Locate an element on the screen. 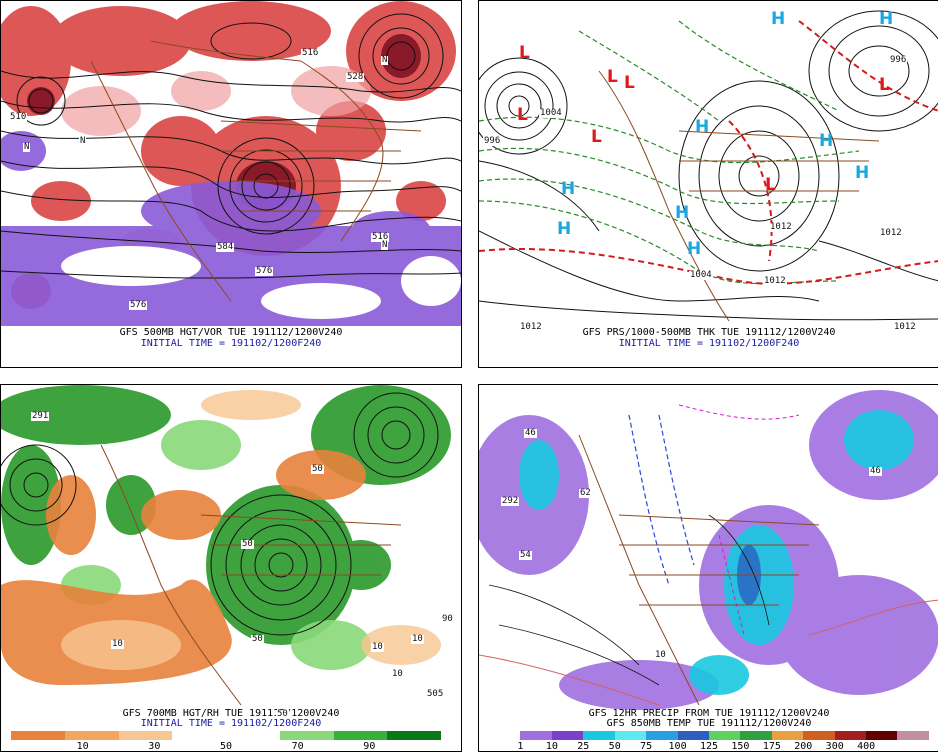  contour-label: 292 is located at coordinates (510, 501).